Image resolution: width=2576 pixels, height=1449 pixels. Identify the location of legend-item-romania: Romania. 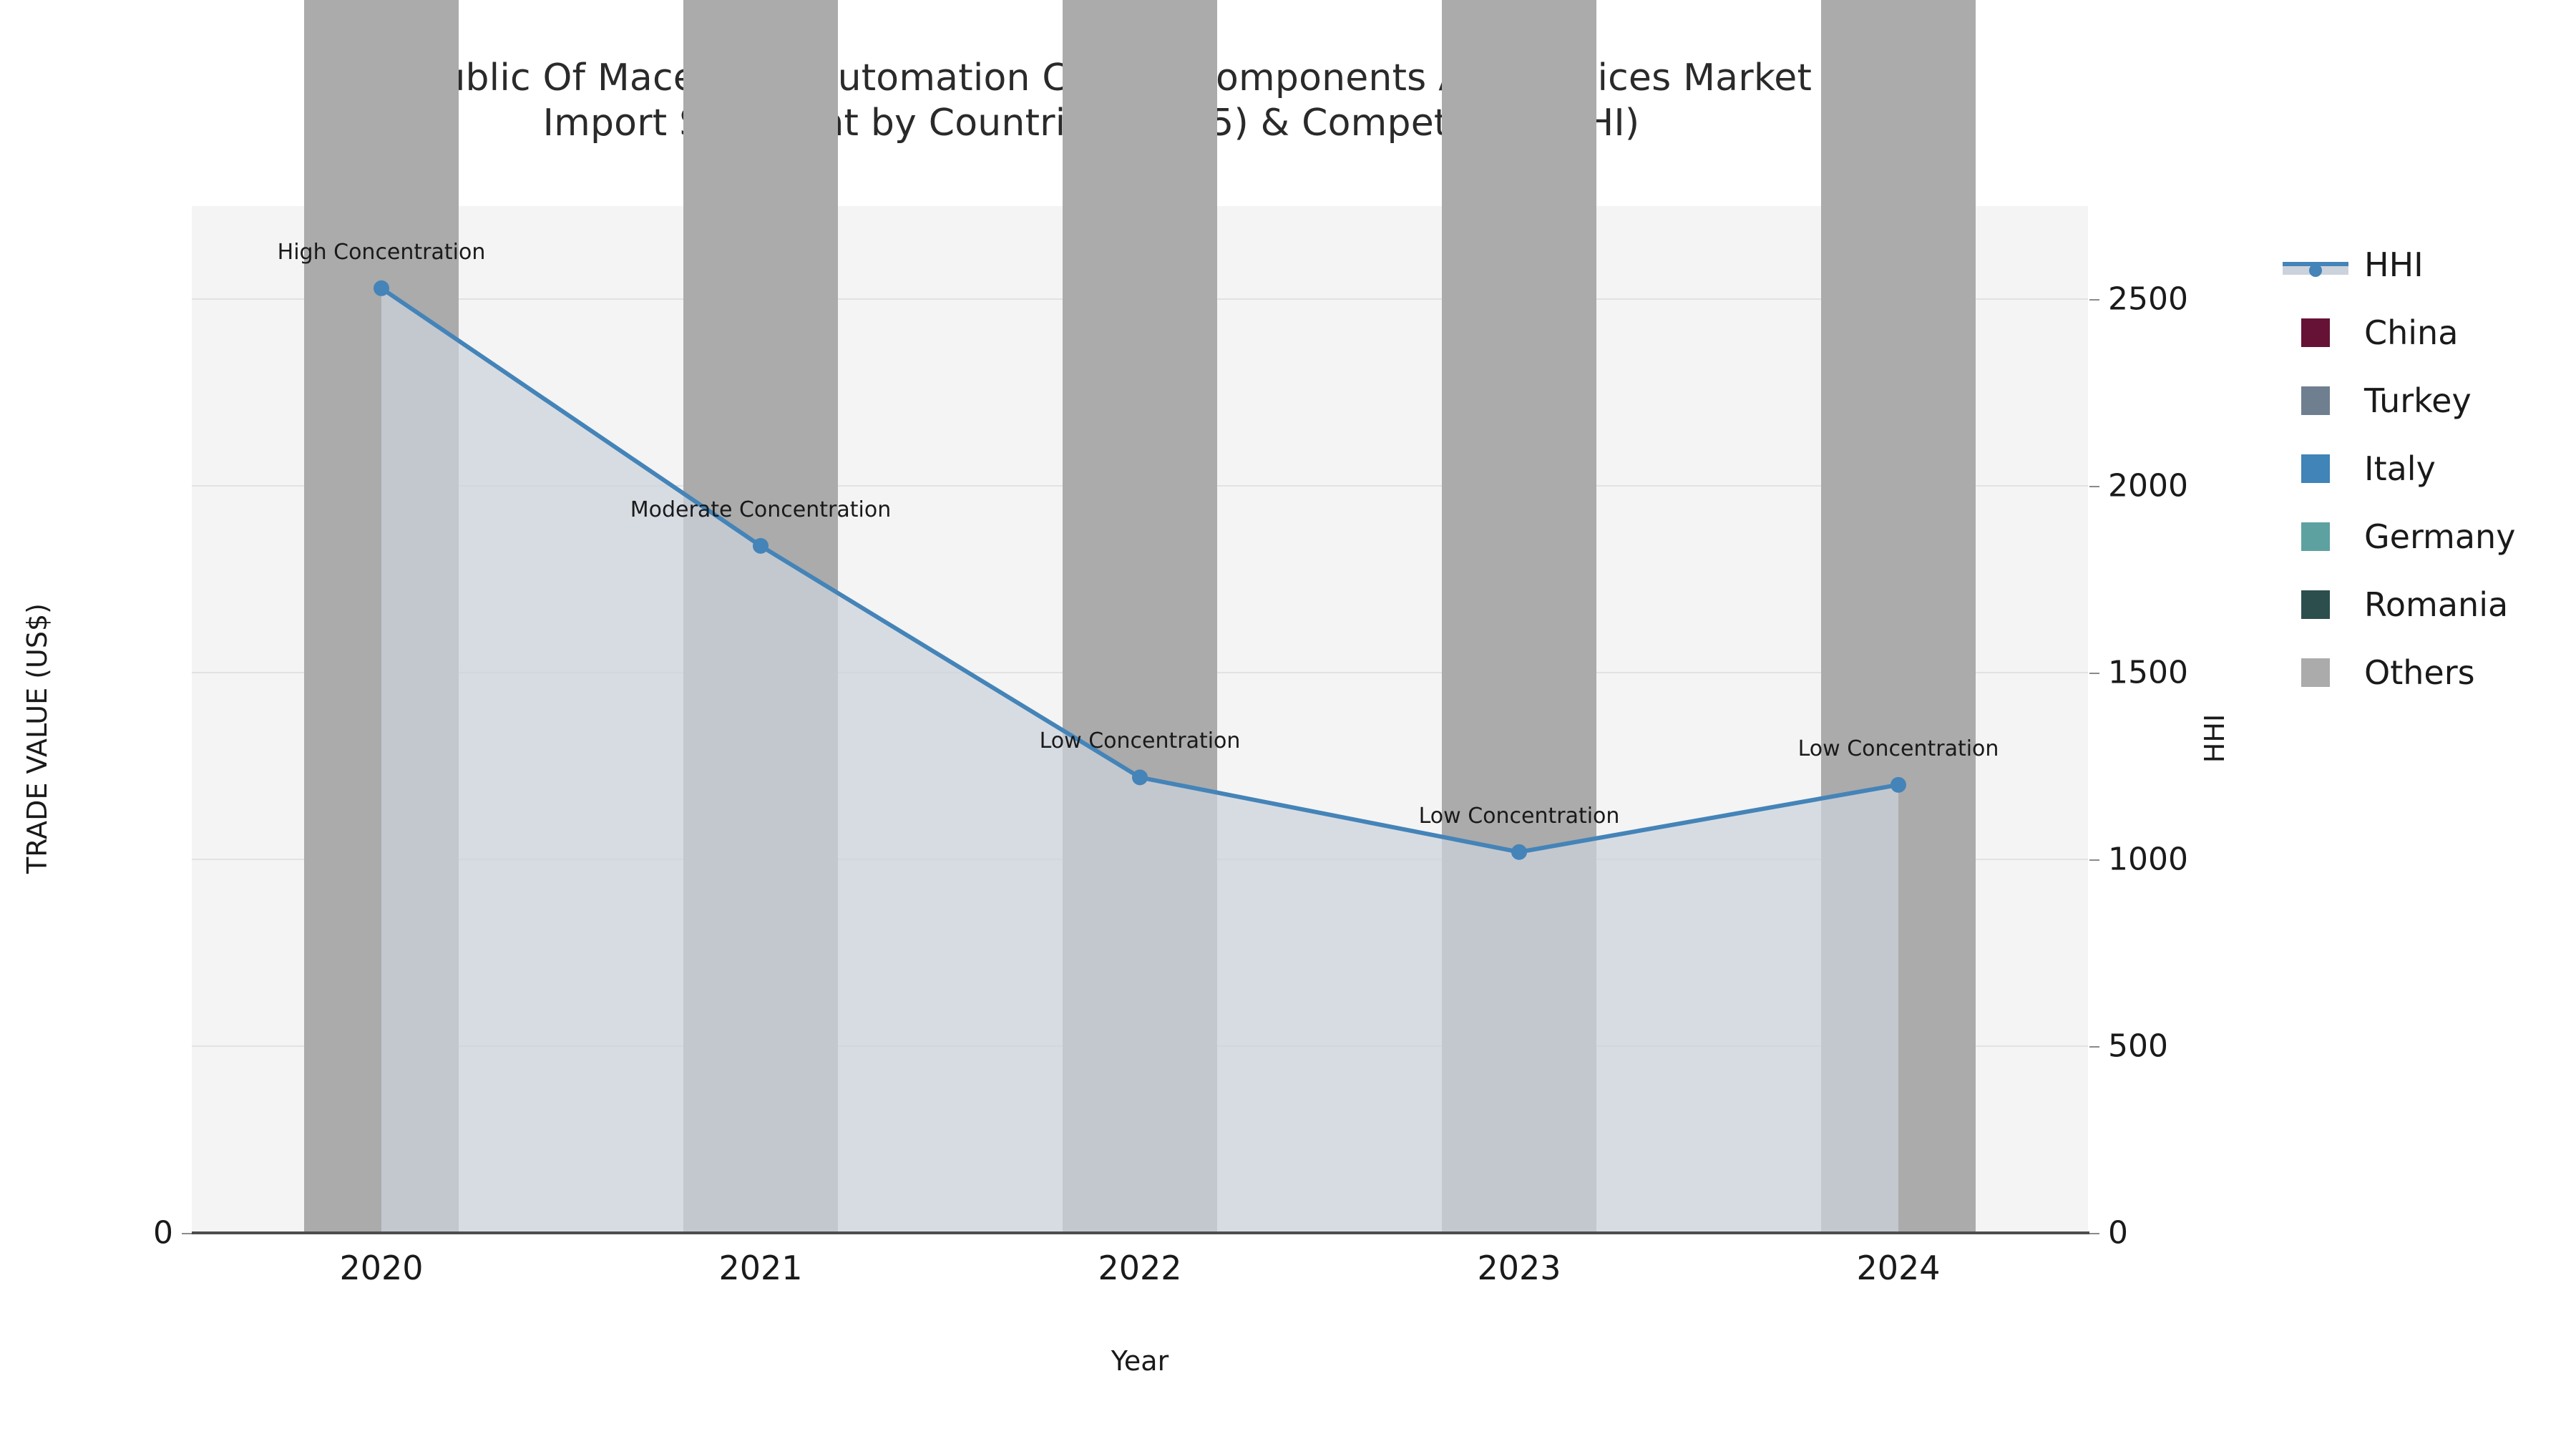
(2420, 604).